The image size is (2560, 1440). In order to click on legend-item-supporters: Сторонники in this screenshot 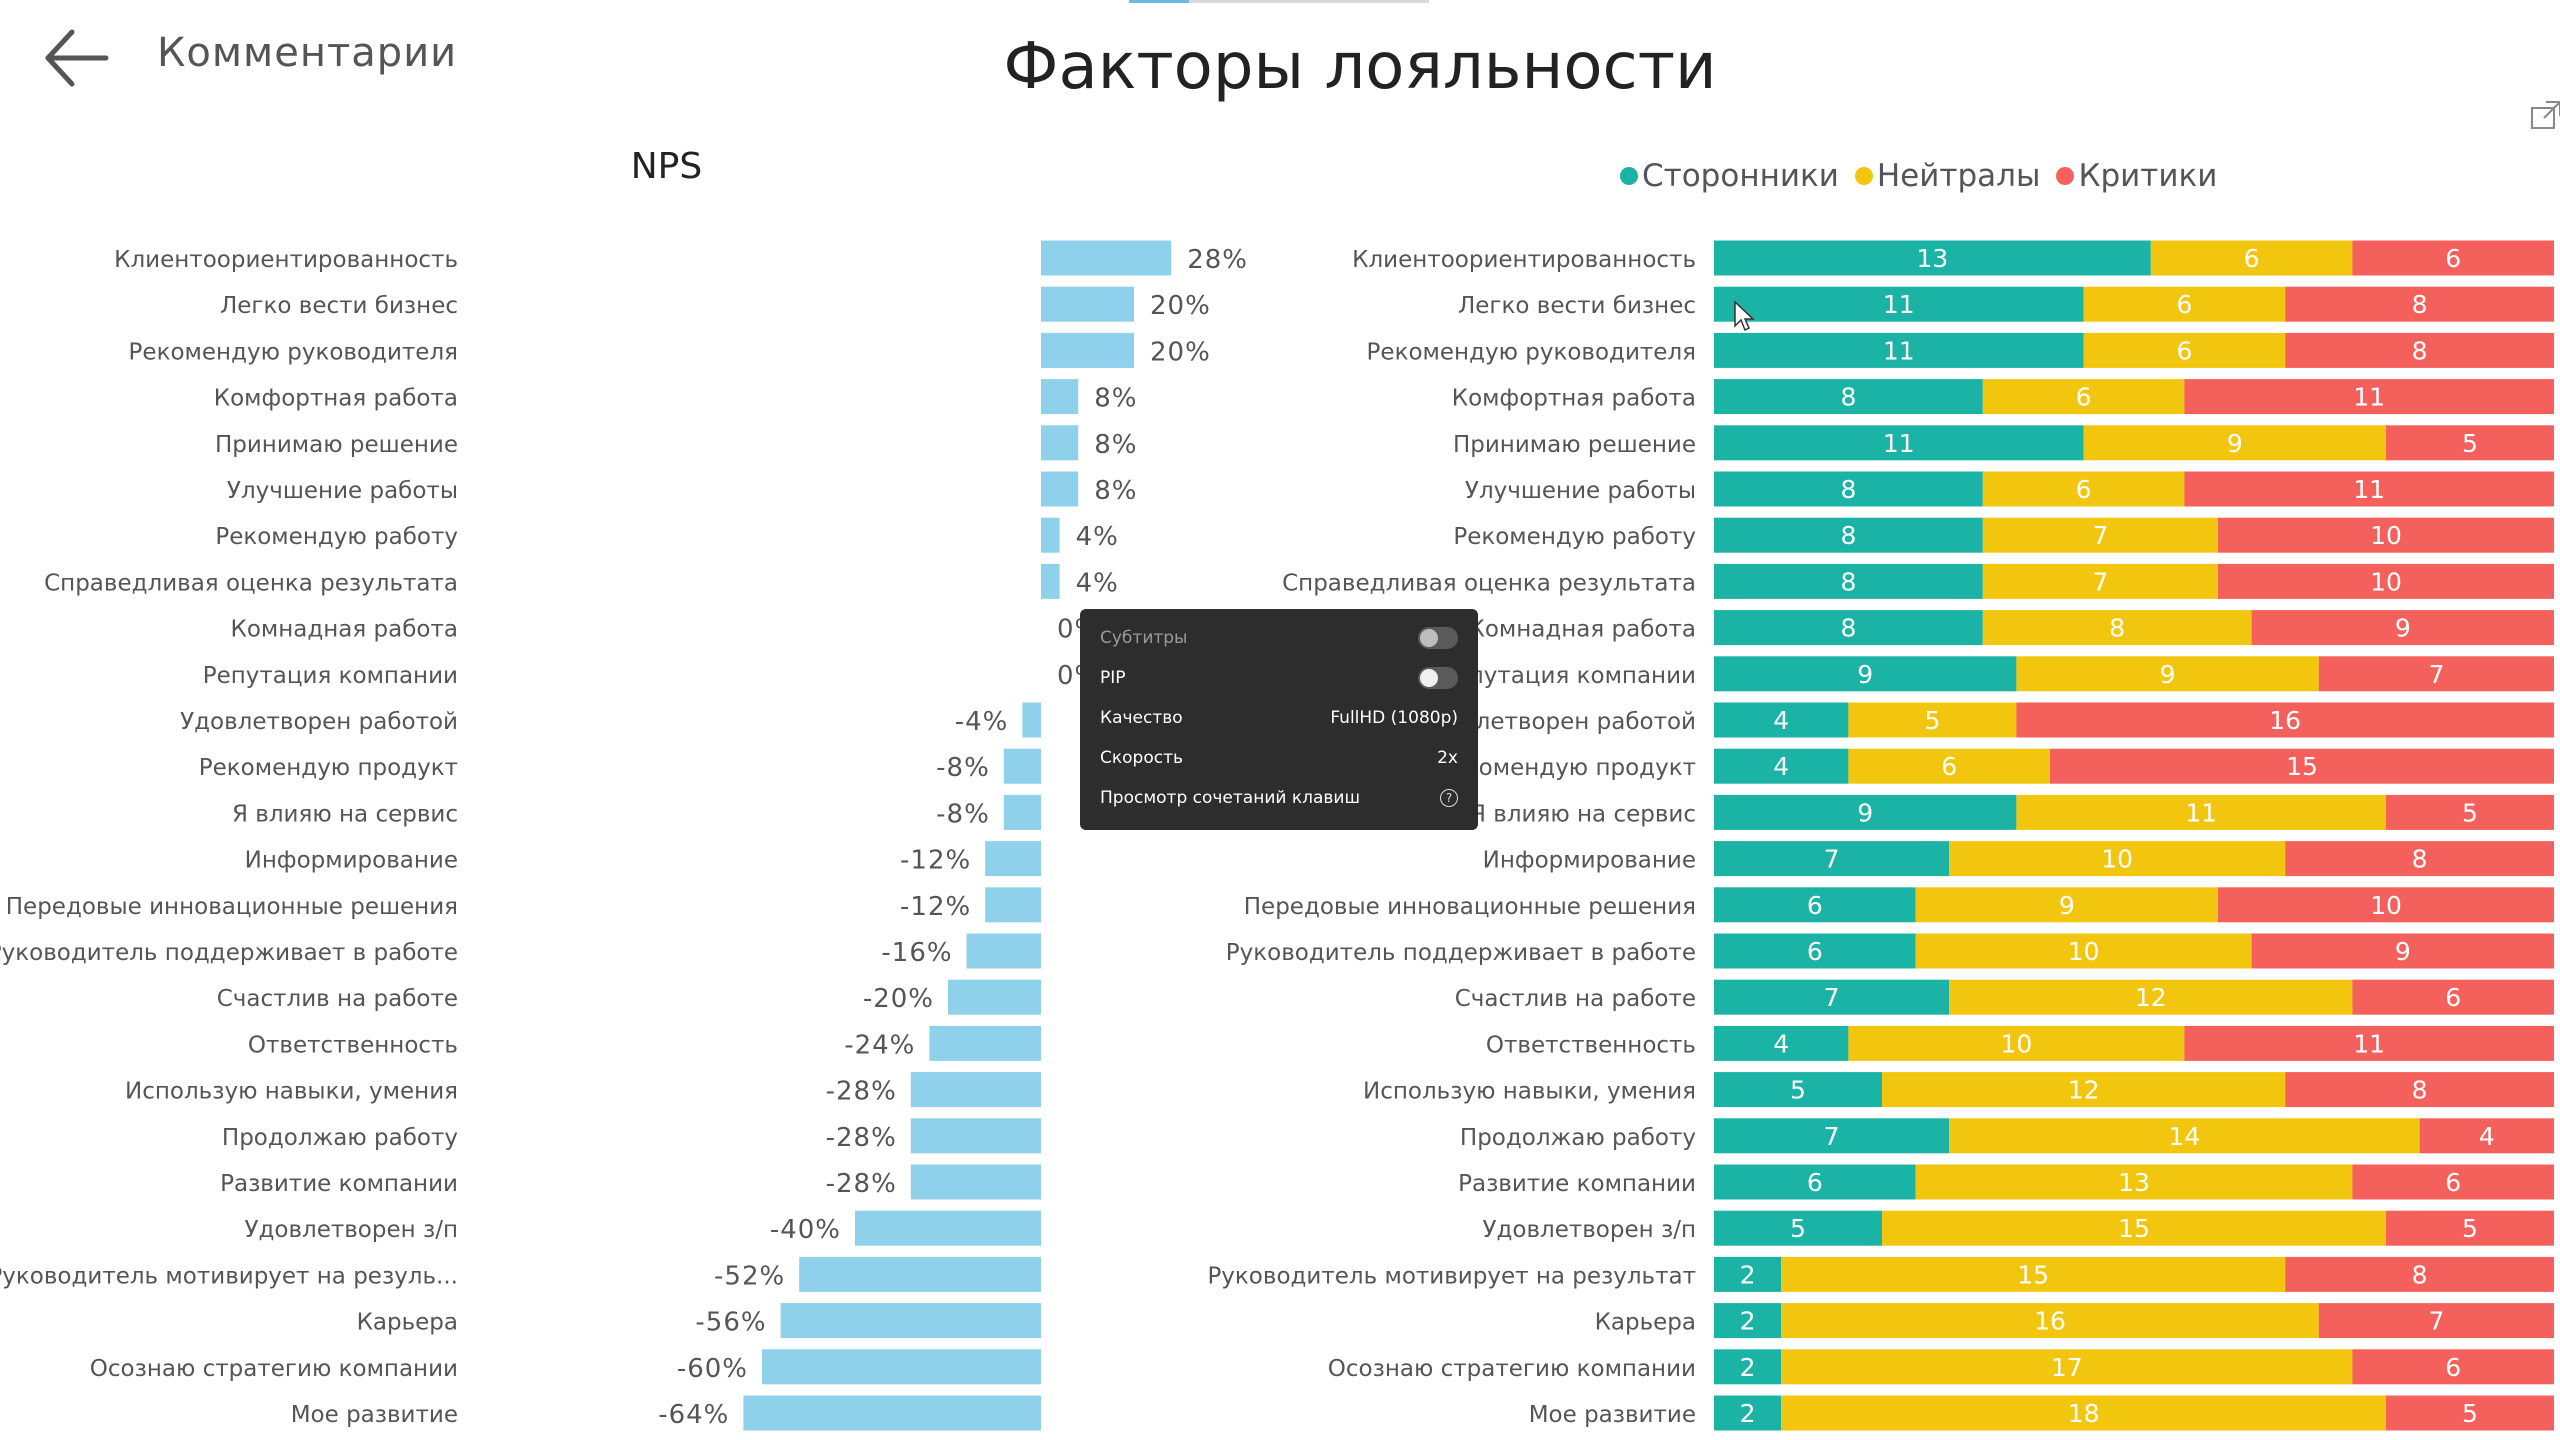, I will do `click(1729, 176)`.